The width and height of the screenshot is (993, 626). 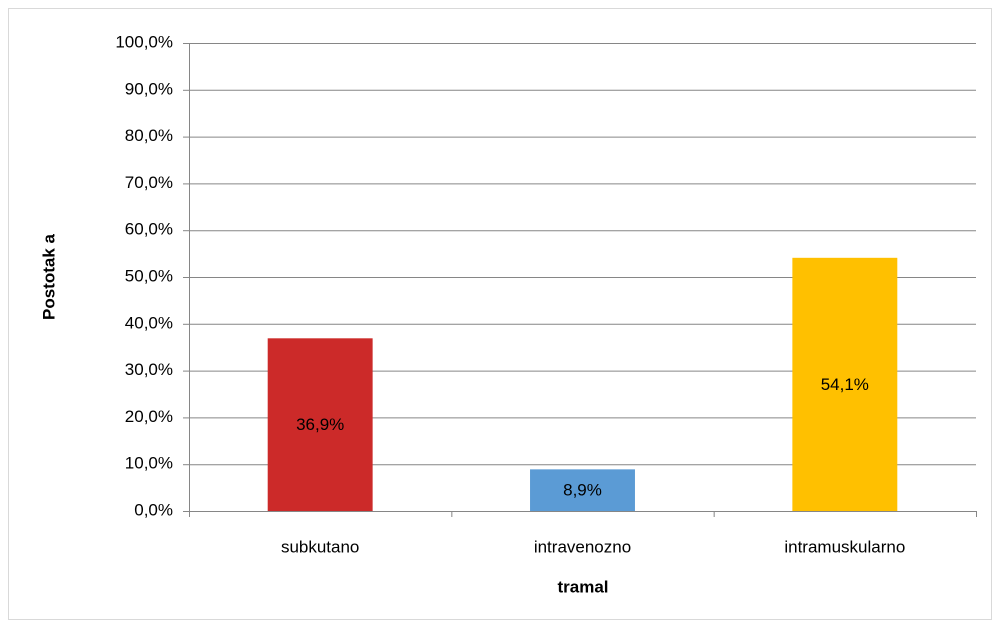 I want to click on data-label: 54,1%, so click(x=845, y=384).